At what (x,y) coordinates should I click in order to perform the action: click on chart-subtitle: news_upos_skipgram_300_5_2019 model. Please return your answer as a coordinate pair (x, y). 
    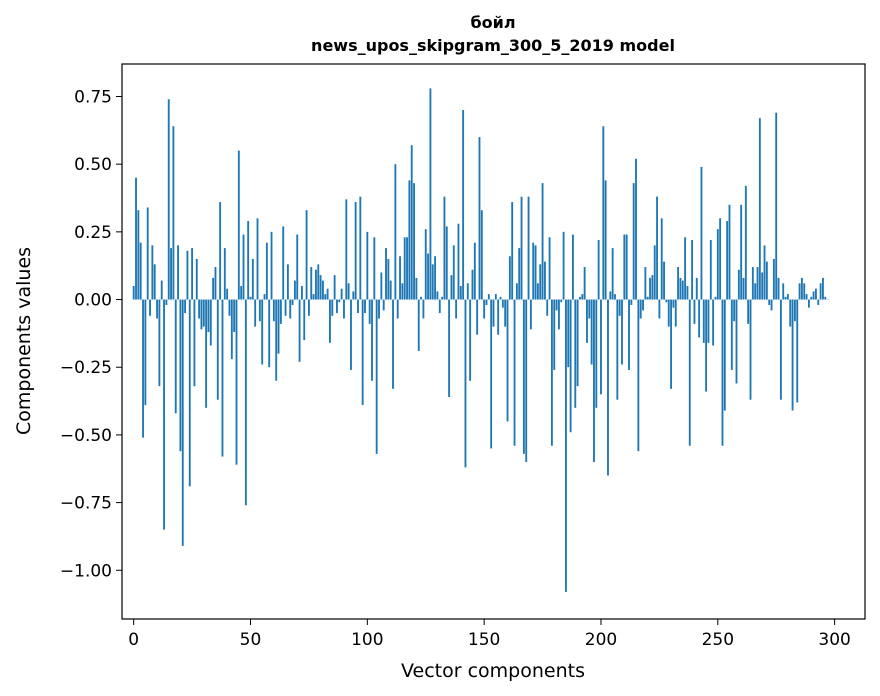
    Looking at the image, I should click on (493, 45).